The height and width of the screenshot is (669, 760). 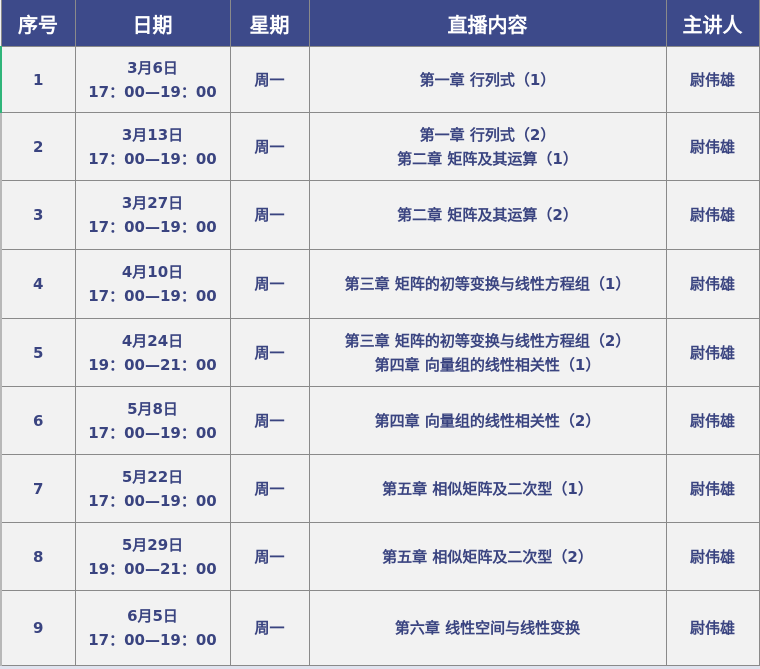 I want to click on content-line: 第三章 矩阵的初等变换与线性方程组（1）, so click(x=487, y=284).